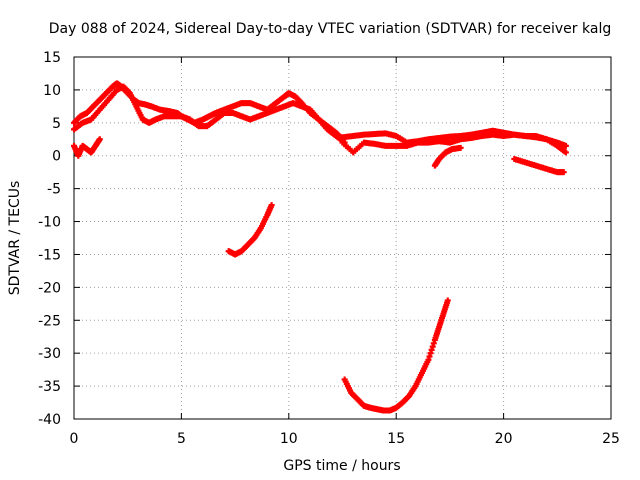 The image size is (640, 480). I want to click on y-tick-label: 0, so click(56, 157).